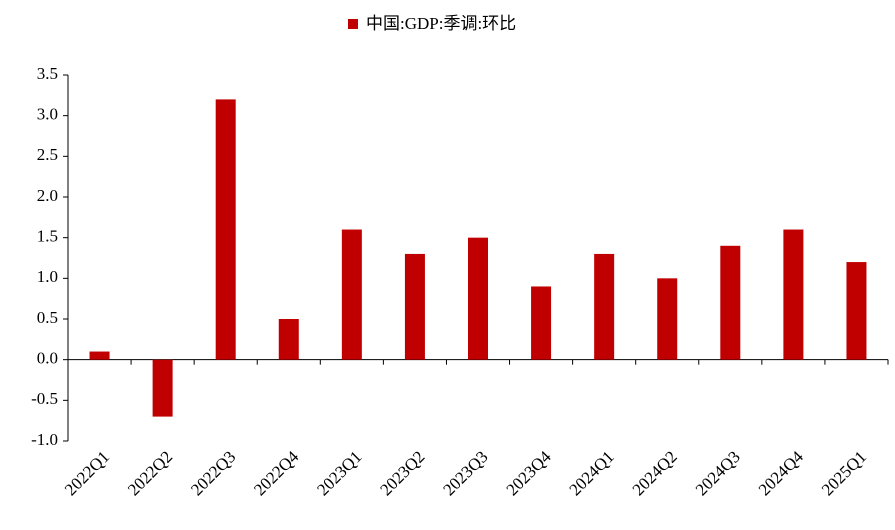 The image size is (895, 530). What do you see at coordinates (465, 473) in the screenshot?
I see `x-tick-label: 2023Q3` at bounding box center [465, 473].